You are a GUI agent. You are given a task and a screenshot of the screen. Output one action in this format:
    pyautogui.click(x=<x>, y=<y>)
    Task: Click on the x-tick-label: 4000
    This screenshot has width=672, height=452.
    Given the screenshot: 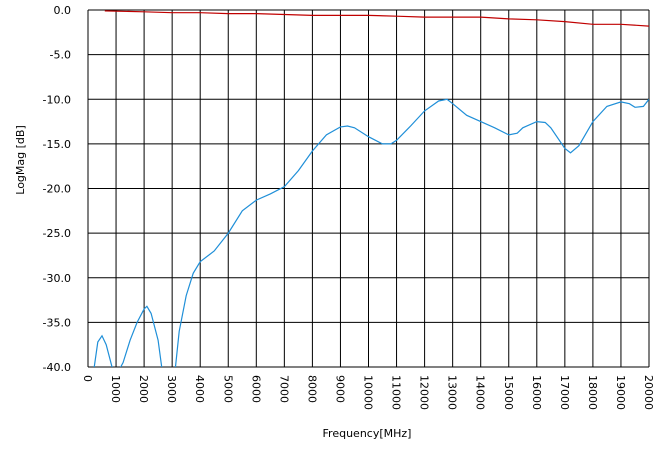 What is the action you would take?
    pyautogui.click(x=199, y=389)
    